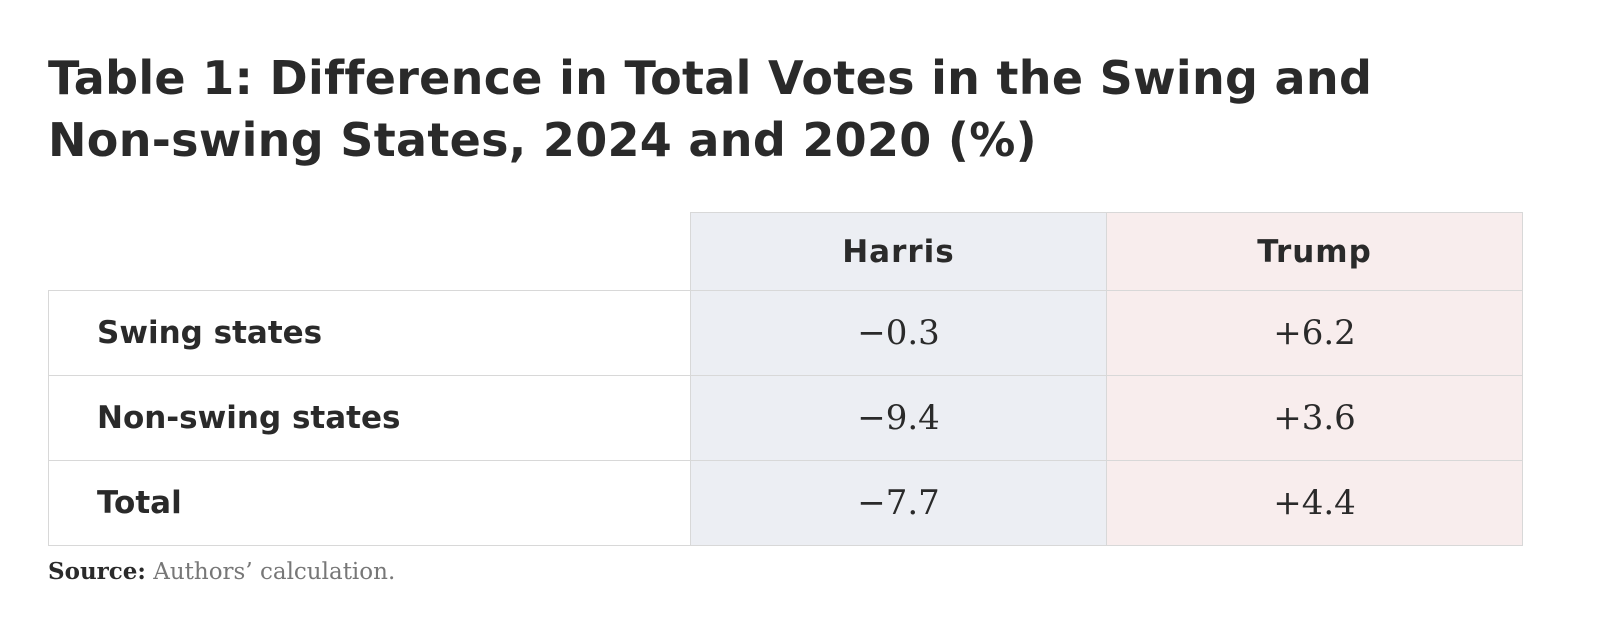 The height and width of the screenshot is (628, 1600). What do you see at coordinates (274, 572) in the screenshot?
I see `source-text: Authors’ calculation.` at bounding box center [274, 572].